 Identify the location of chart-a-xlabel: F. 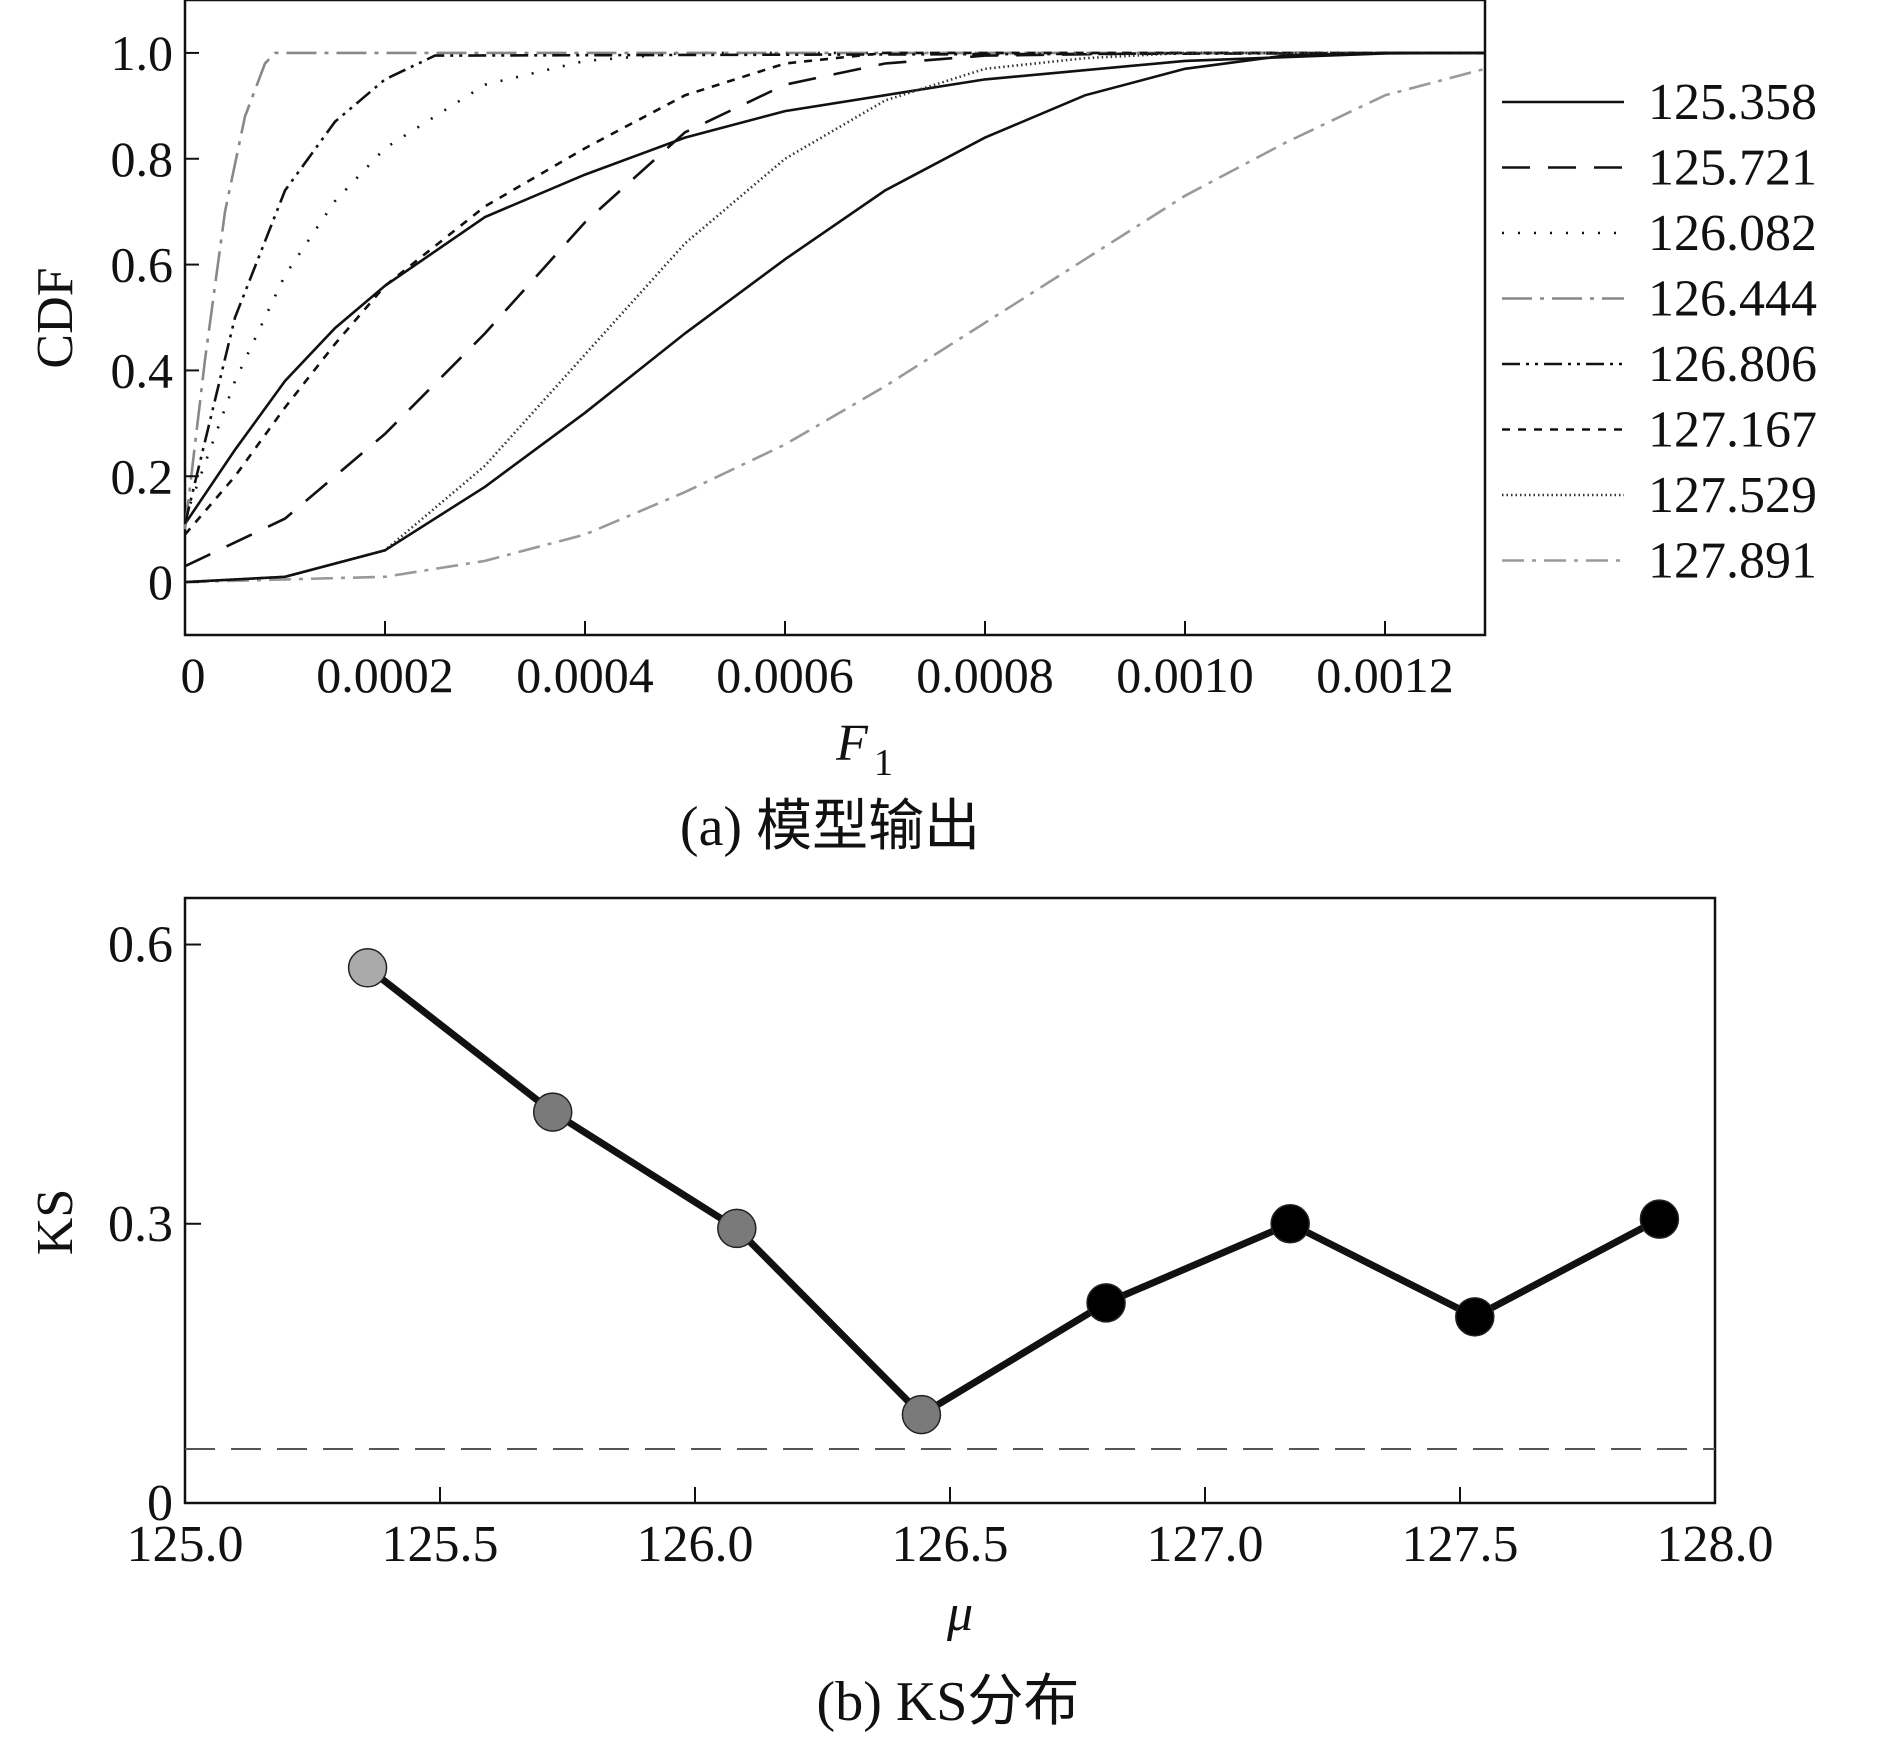
(852, 743).